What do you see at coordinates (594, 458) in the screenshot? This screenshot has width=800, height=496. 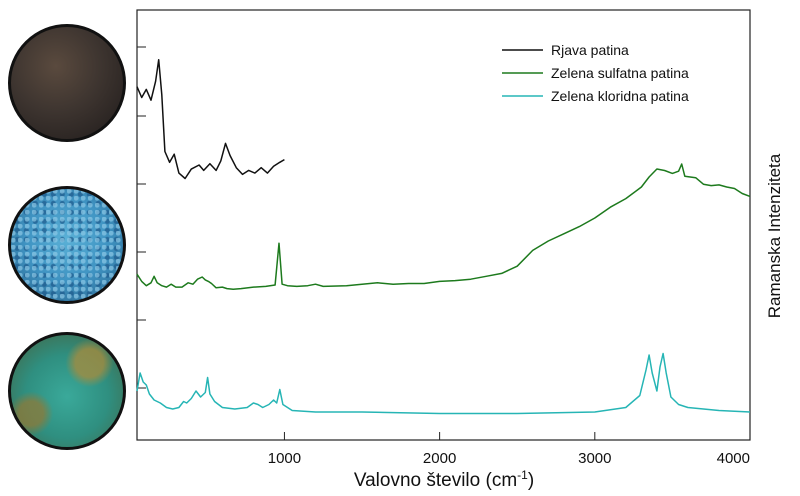 I see `x-tick-label: 3000` at bounding box center [594, 458].